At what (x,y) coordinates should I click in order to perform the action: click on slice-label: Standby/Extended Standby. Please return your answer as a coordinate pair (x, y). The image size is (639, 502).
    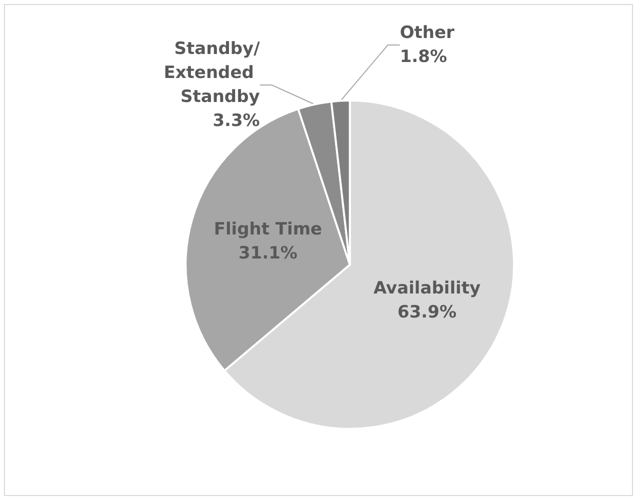
    Looking at the image, I should click on (212, 73).